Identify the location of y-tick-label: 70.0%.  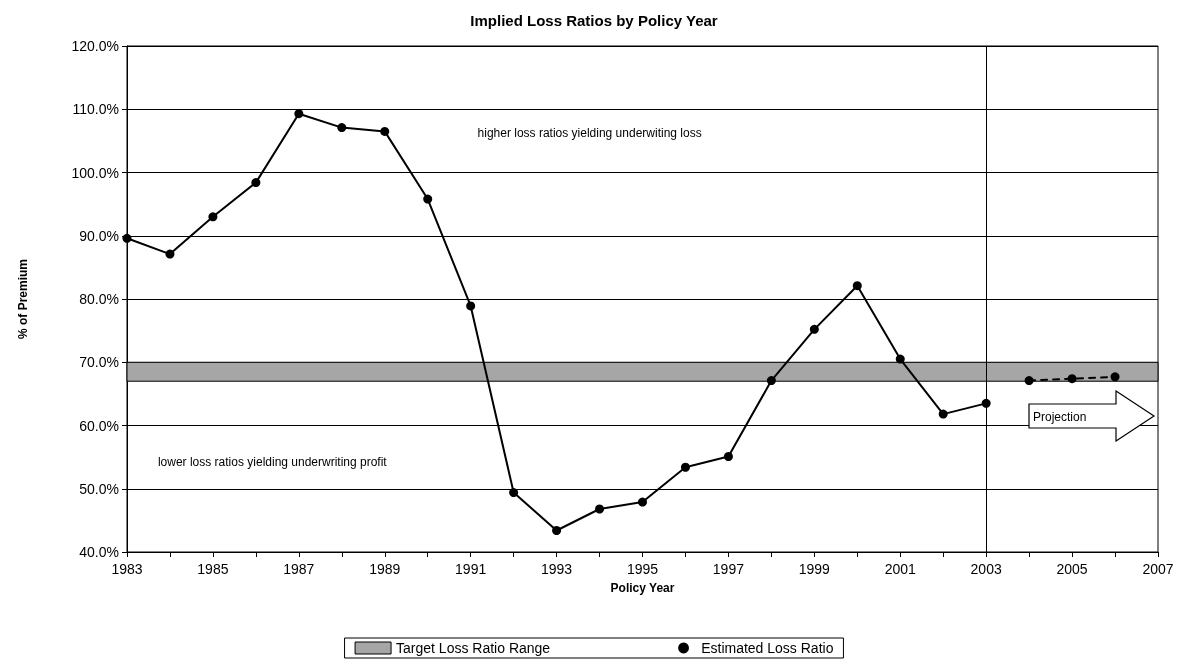
(99, 362).